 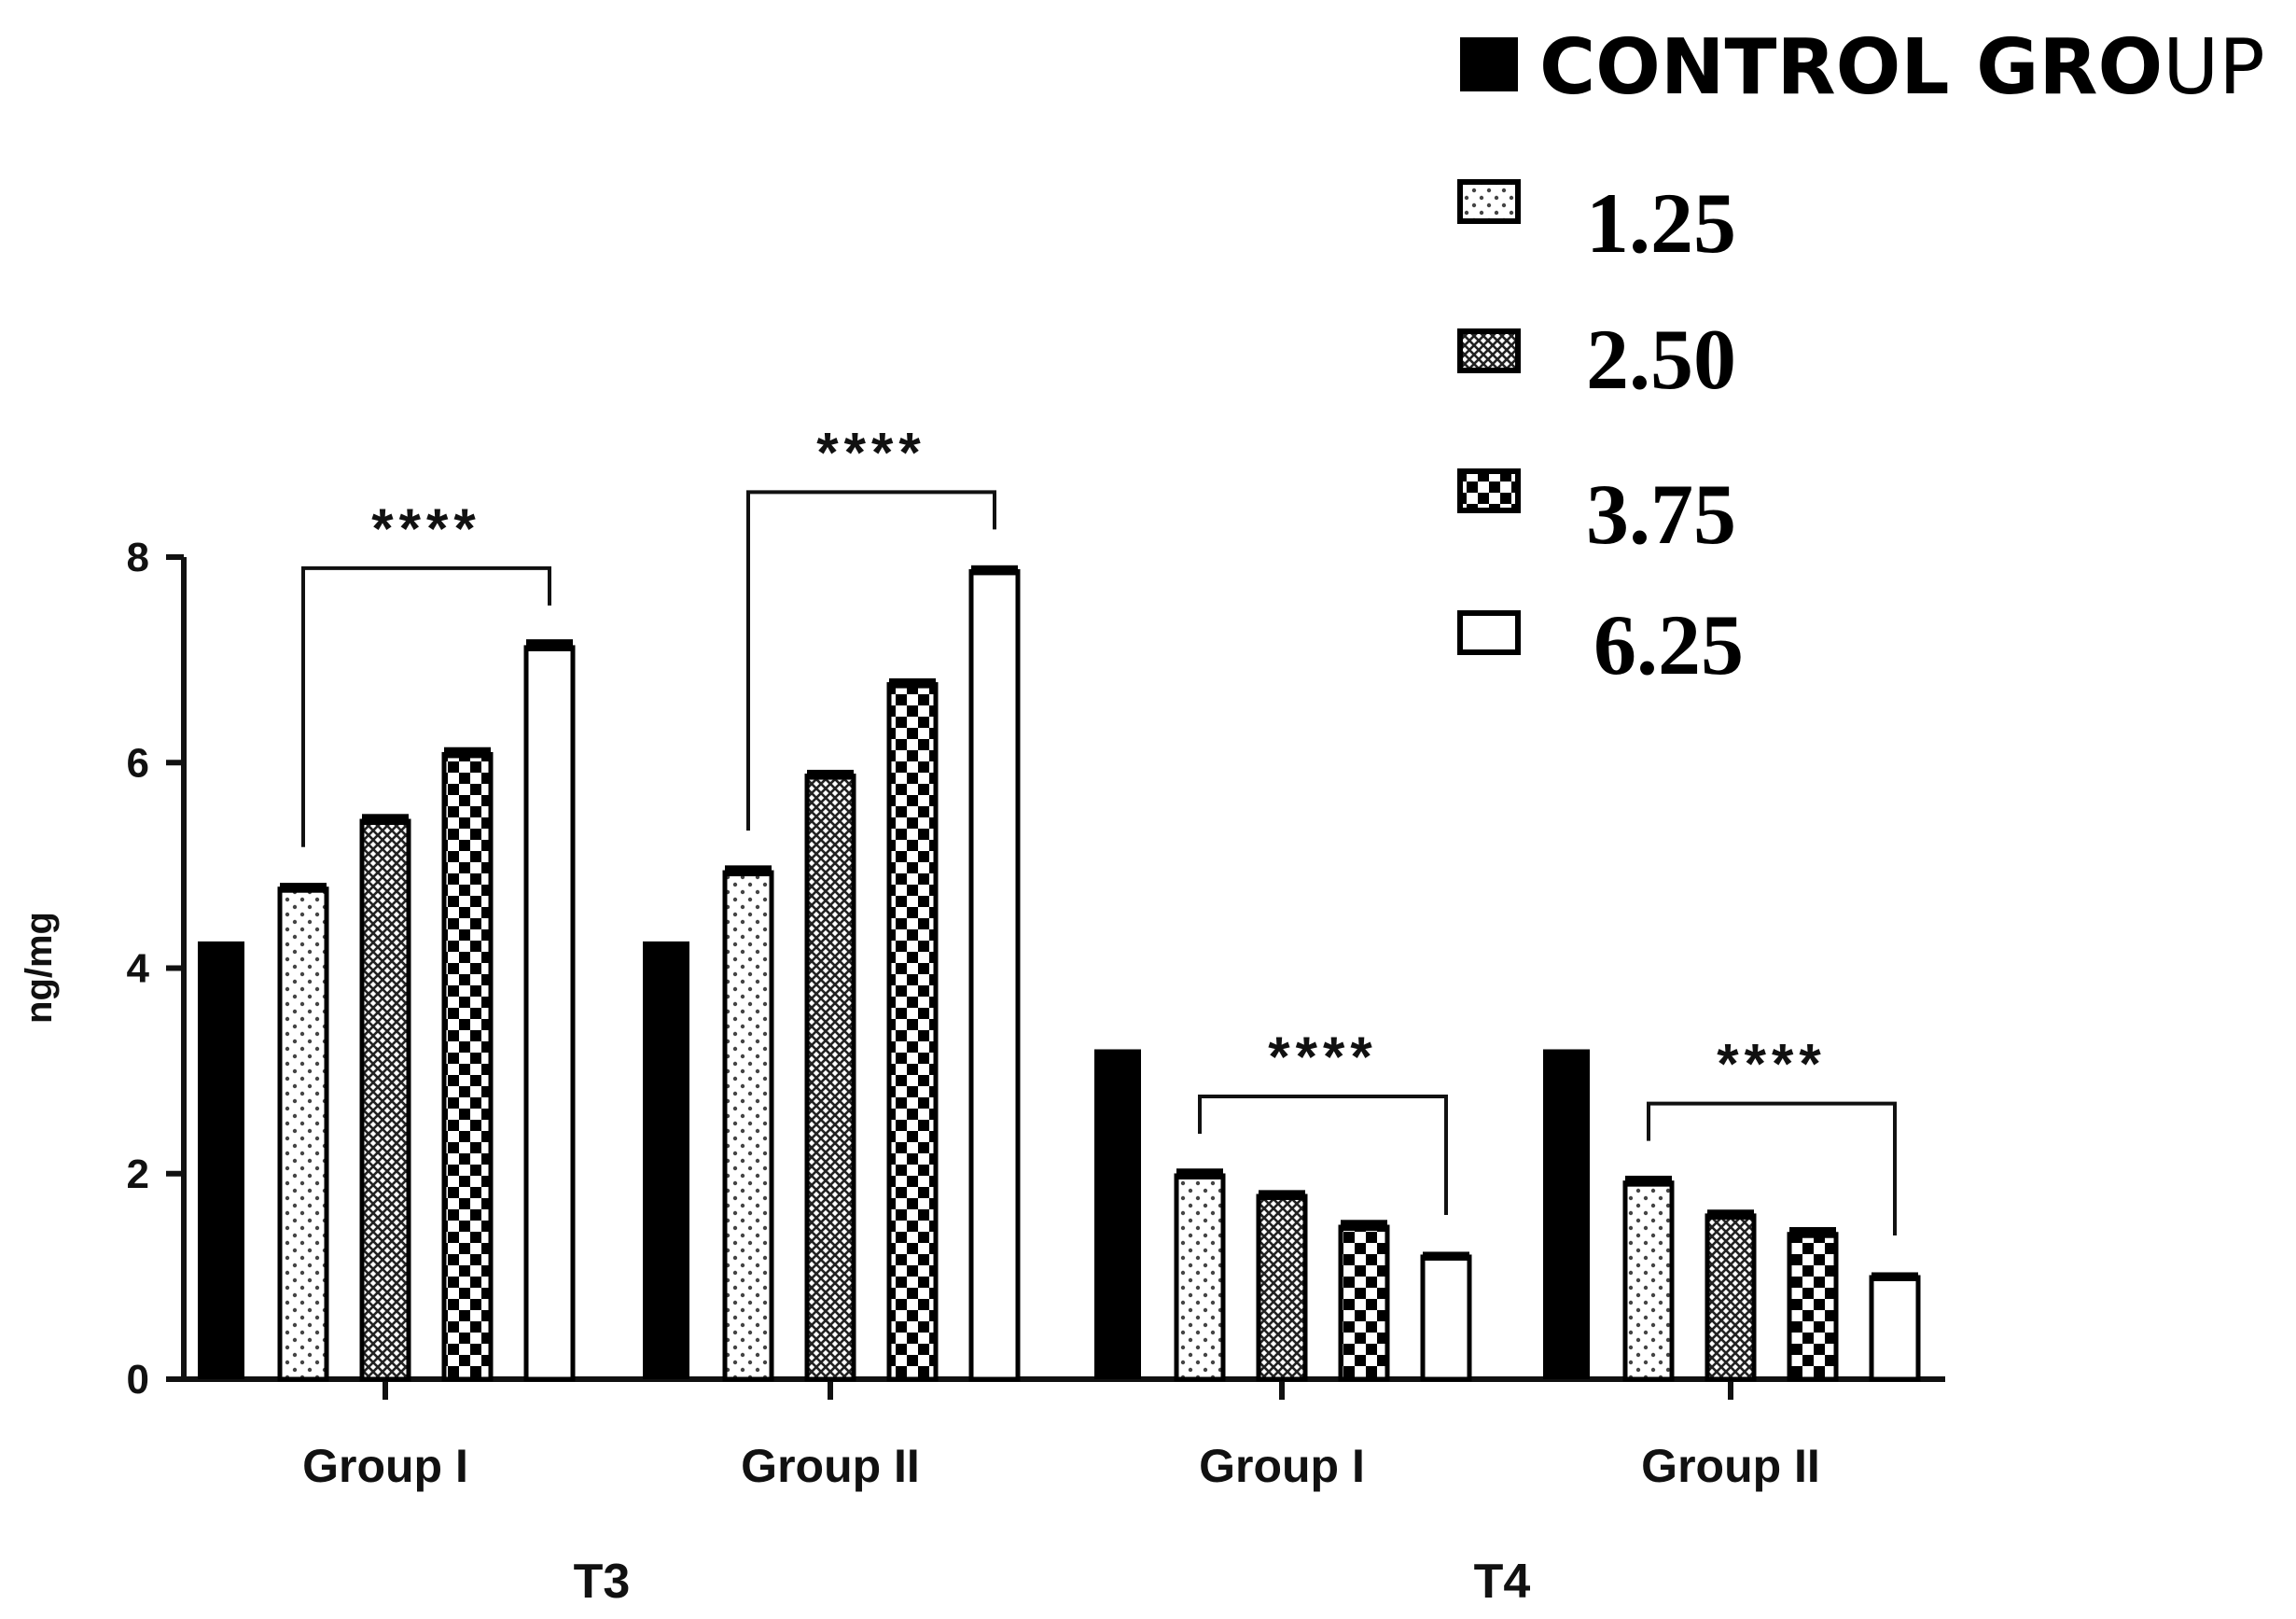 What do you see at coordinates (1052, 1582) in the screenshot?
I see `category-group-labels: T3 T4` at bounding box center [1052, 1582].